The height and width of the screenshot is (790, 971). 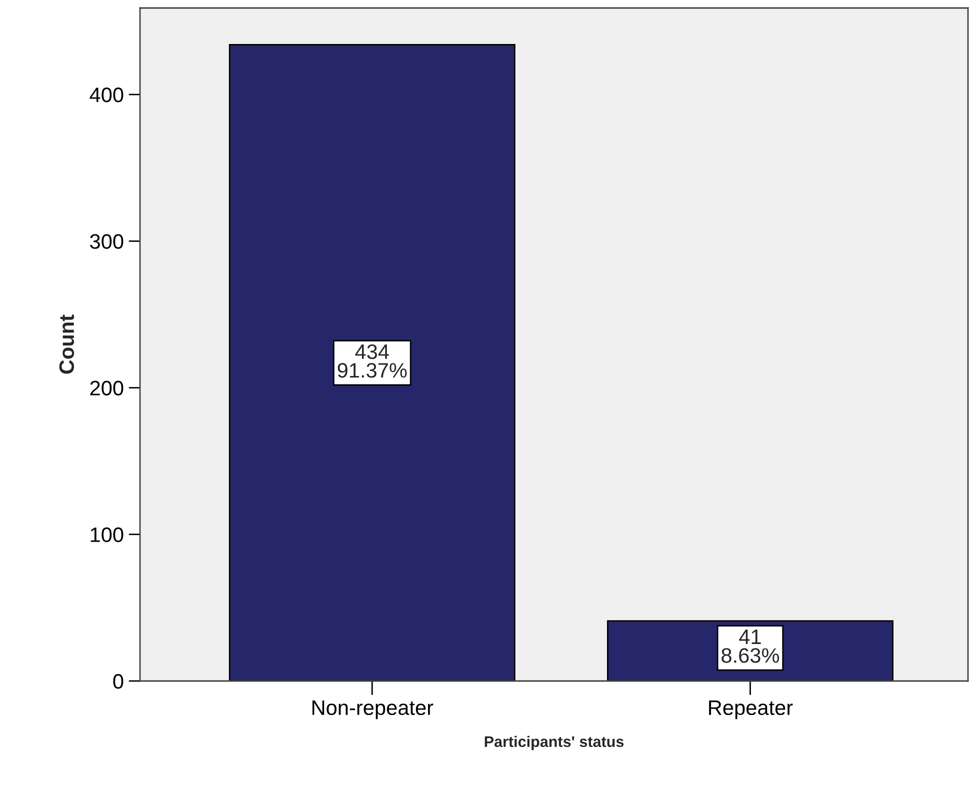 I want to click on y-tick-label: 400, so click(x=107, y=95).